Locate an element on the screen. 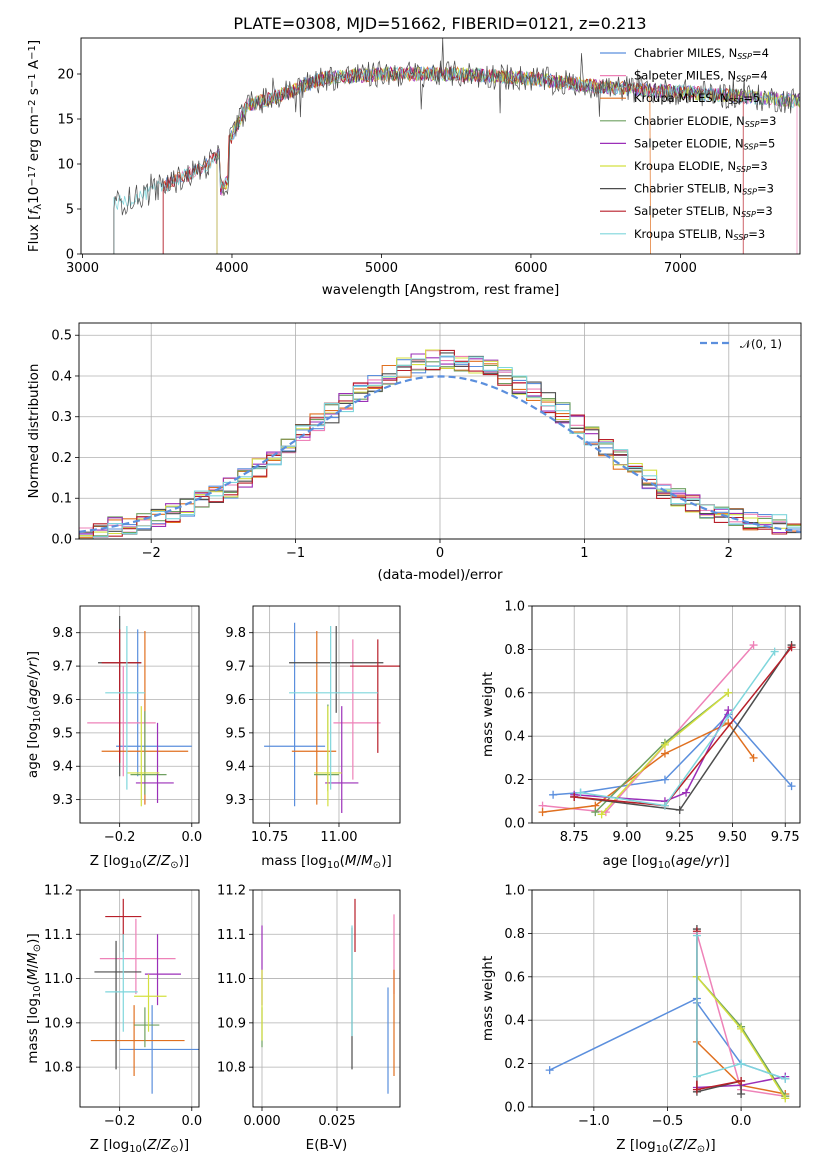  x-axis-label: wavelength [Angstrom, rest frame] is located at coordinates (441, 290).